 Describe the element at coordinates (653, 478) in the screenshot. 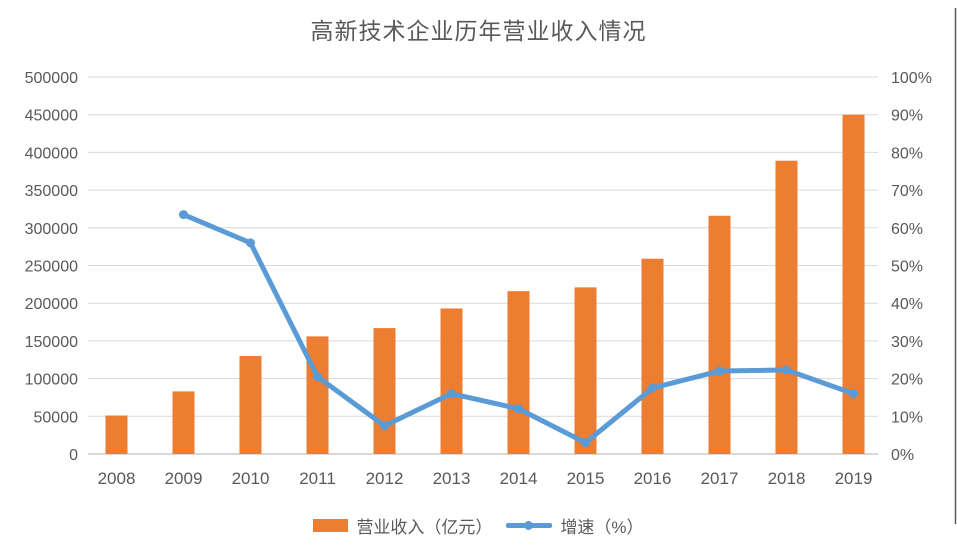

I see `x-axis-label-2016: 2016` at that location.